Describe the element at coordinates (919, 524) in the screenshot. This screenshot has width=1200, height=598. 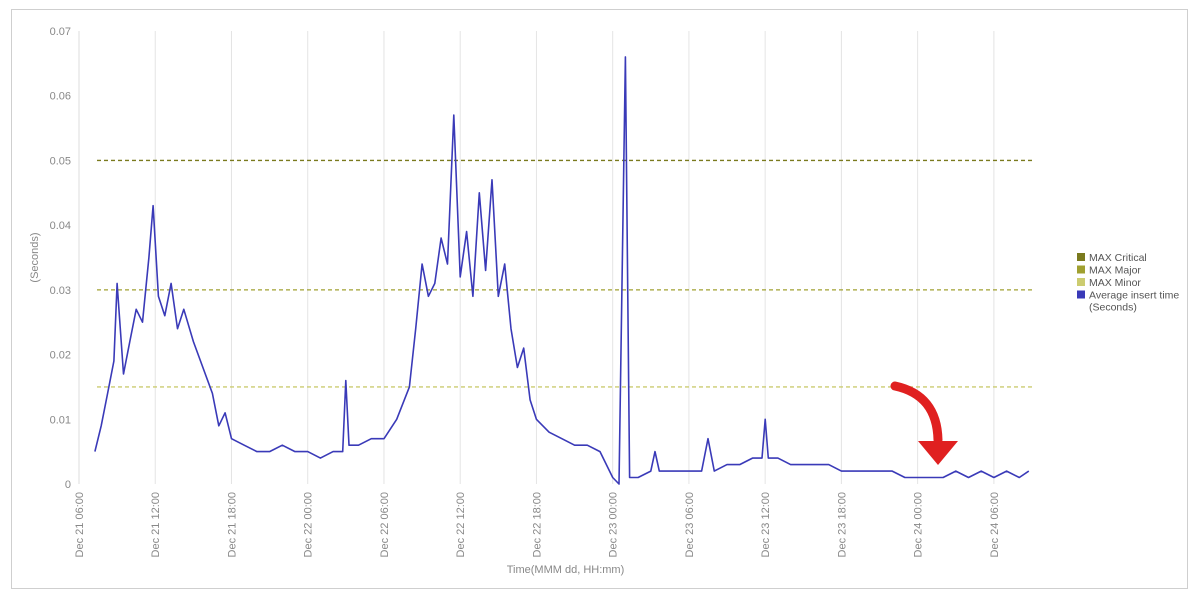
I see `x-tick-label: Dec 24 00:00` at that location.